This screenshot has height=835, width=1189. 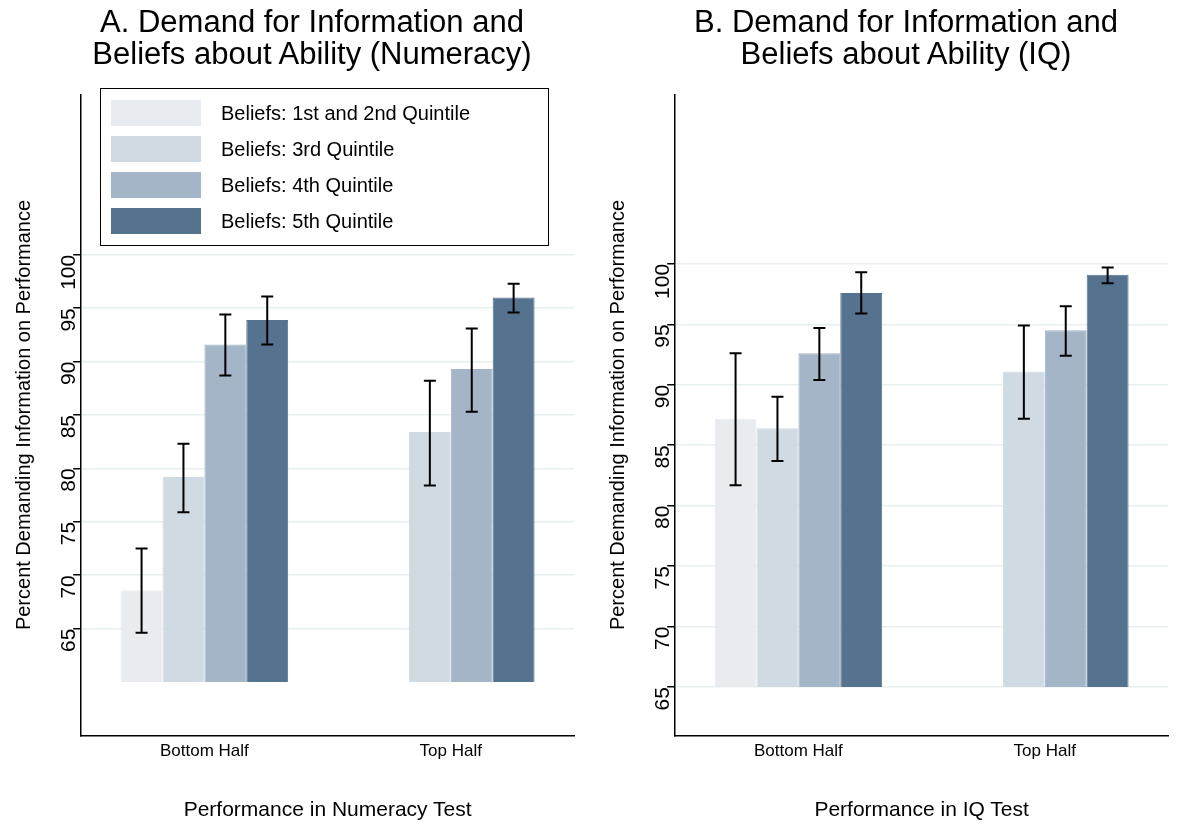 What do you see at coordinates (921, 809) in the screenshot?
I see `x-axis-title: Performance in IQ Test` at bounding box center [921, 809].